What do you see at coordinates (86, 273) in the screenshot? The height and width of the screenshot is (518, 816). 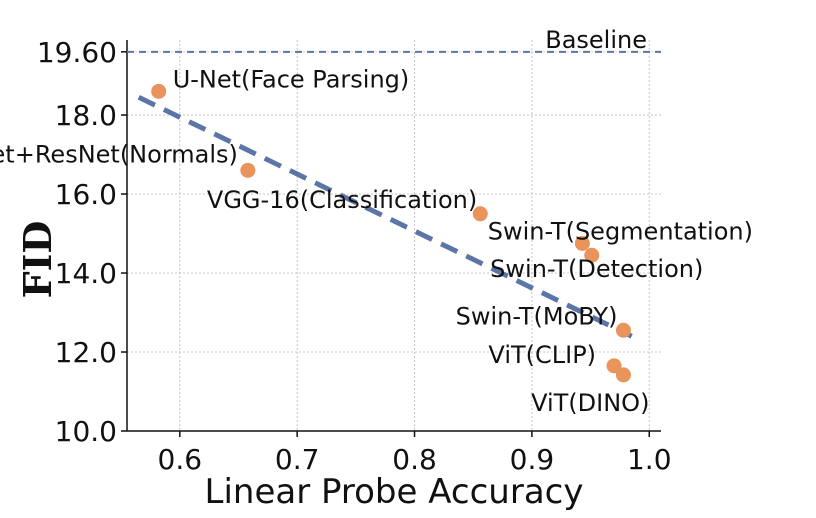 I see `y-tick-label: 14.0` at bounding box center [86, 273].